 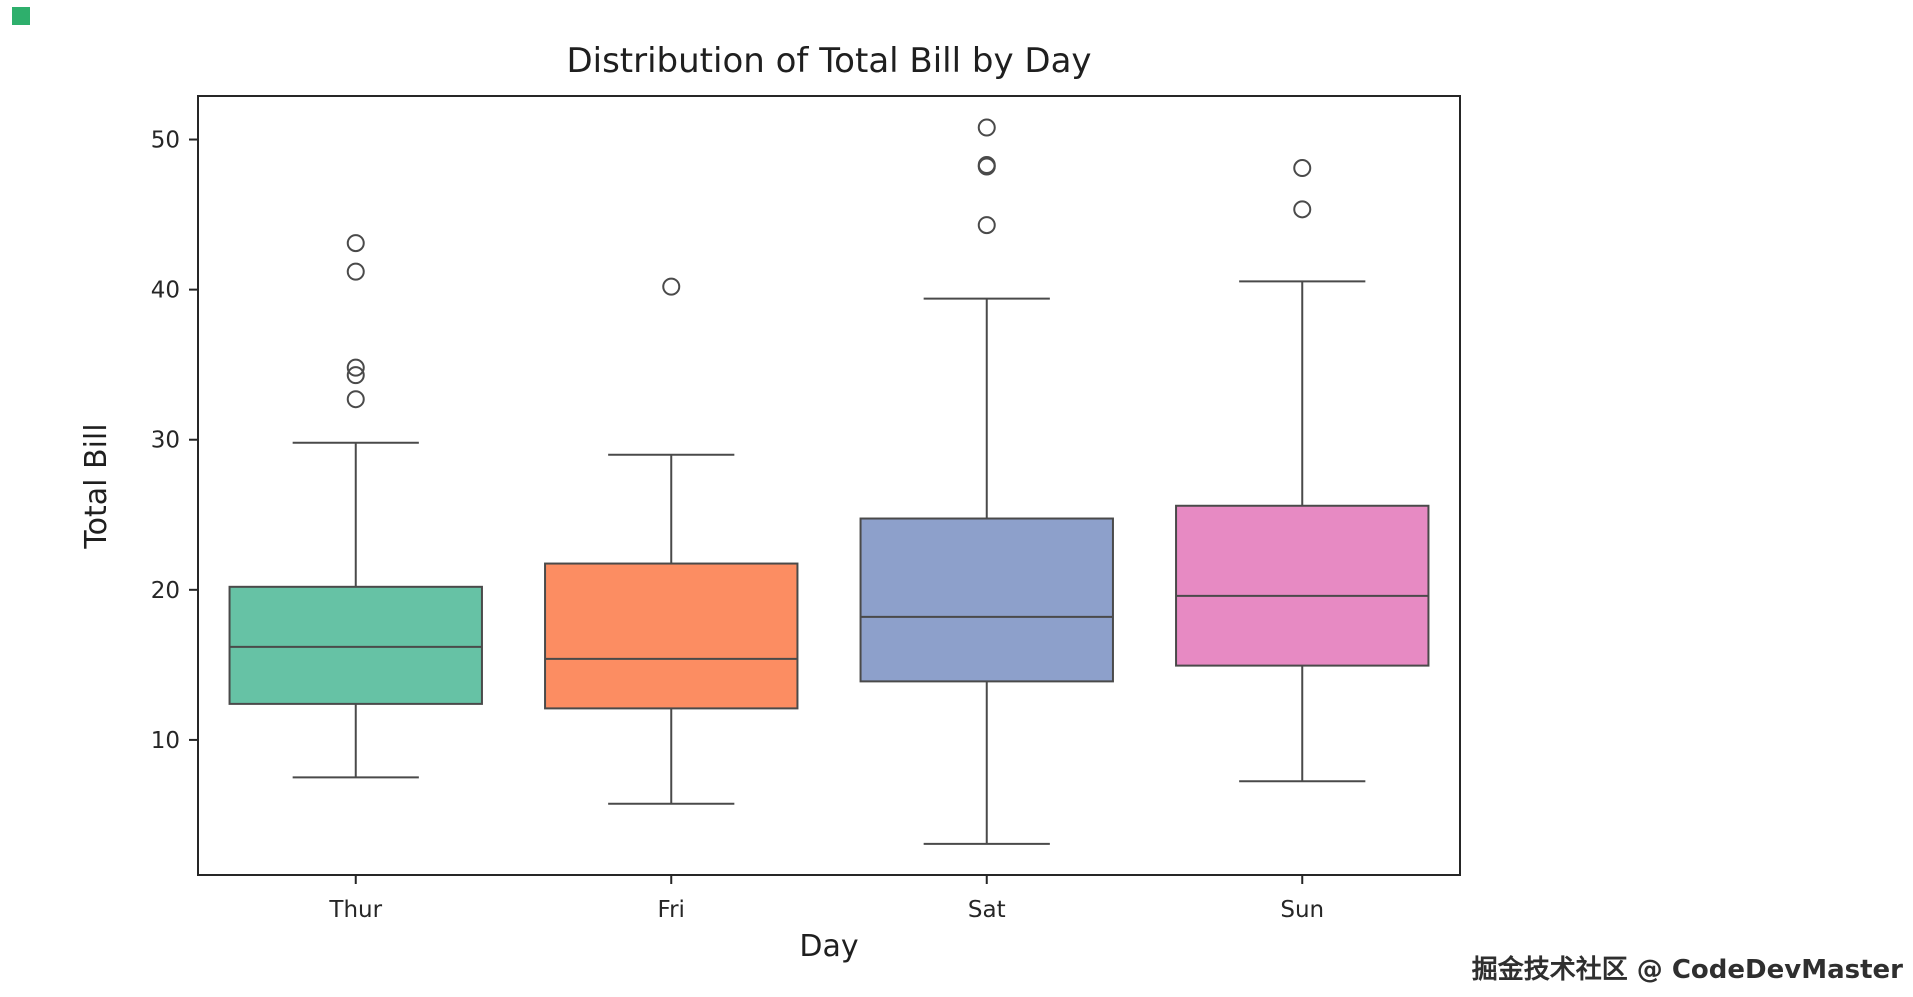 I want to click on box-Sun, so click(x=1302, y=471).